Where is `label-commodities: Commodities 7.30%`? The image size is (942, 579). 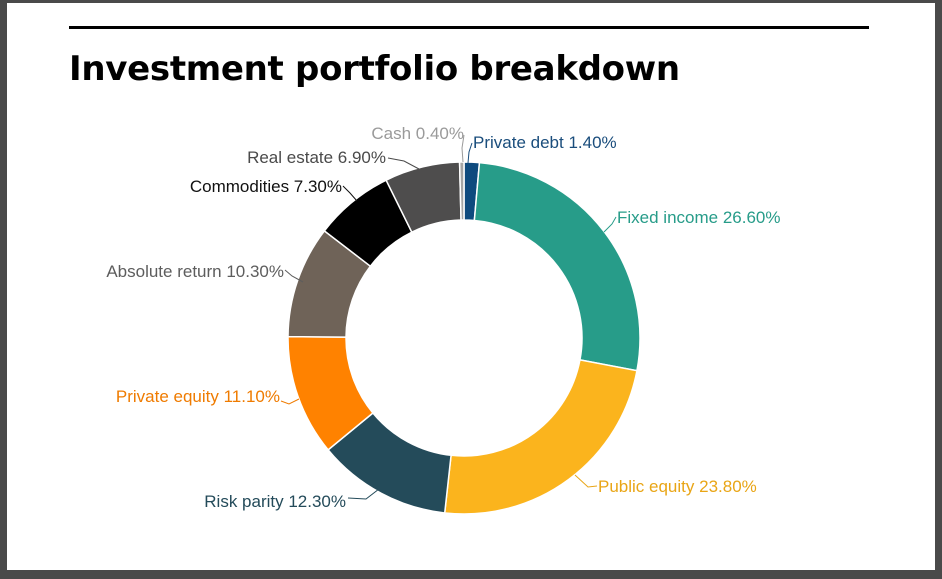 label-commodities: Commodities 7.30% is located at coordinates (266, 186).